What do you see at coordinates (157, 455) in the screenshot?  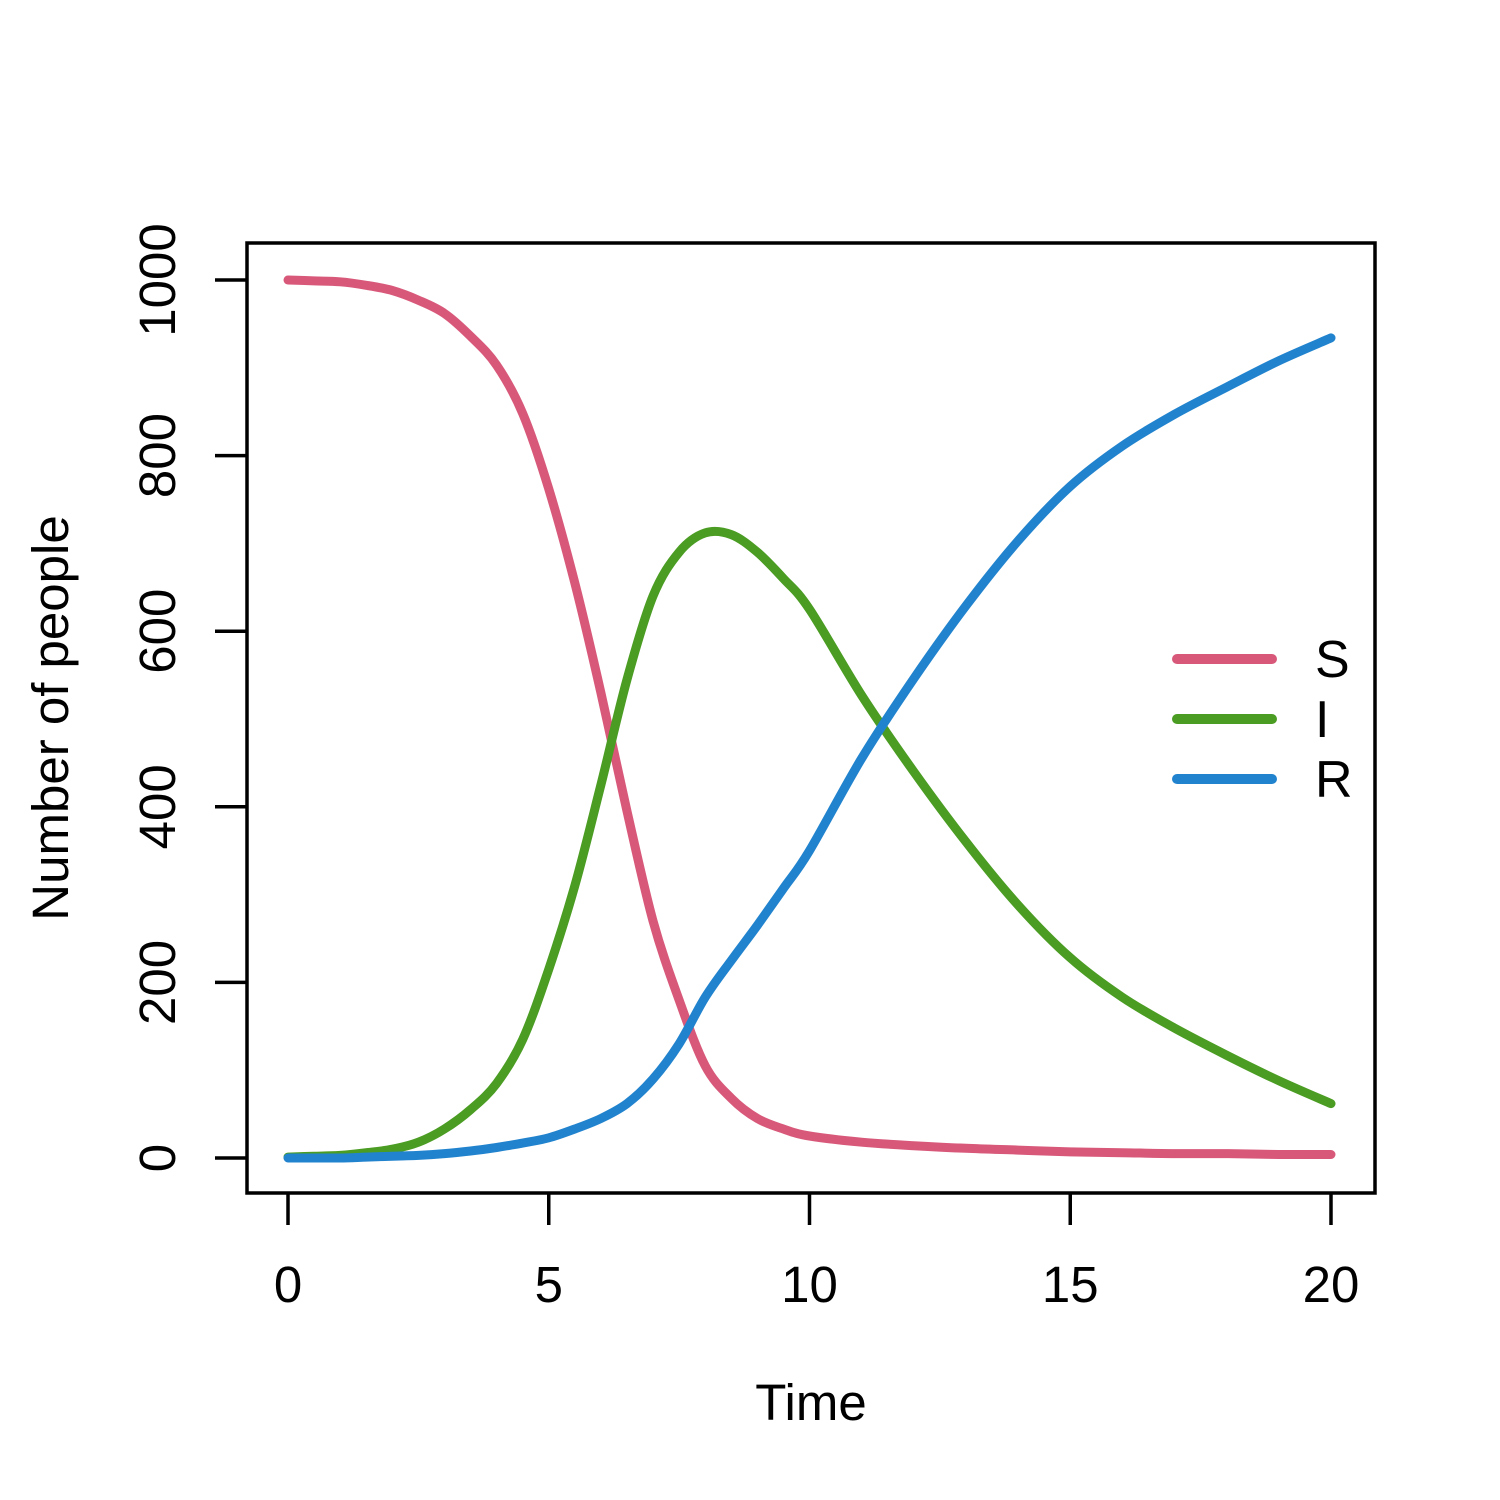 I see `y-tick-label: 800` at bounding box center [157, 455].